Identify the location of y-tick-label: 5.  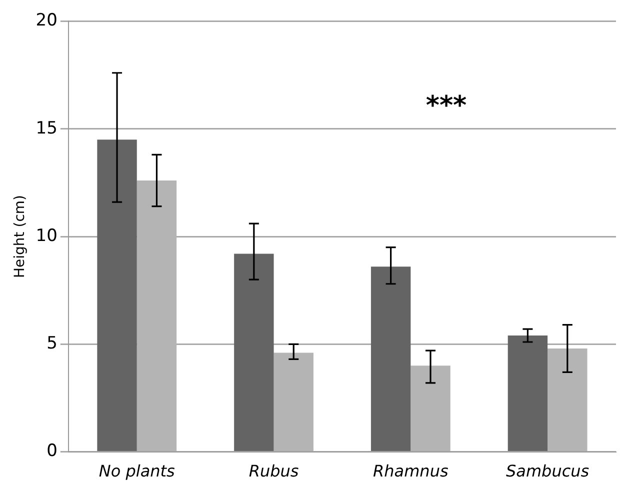
(52, 344).